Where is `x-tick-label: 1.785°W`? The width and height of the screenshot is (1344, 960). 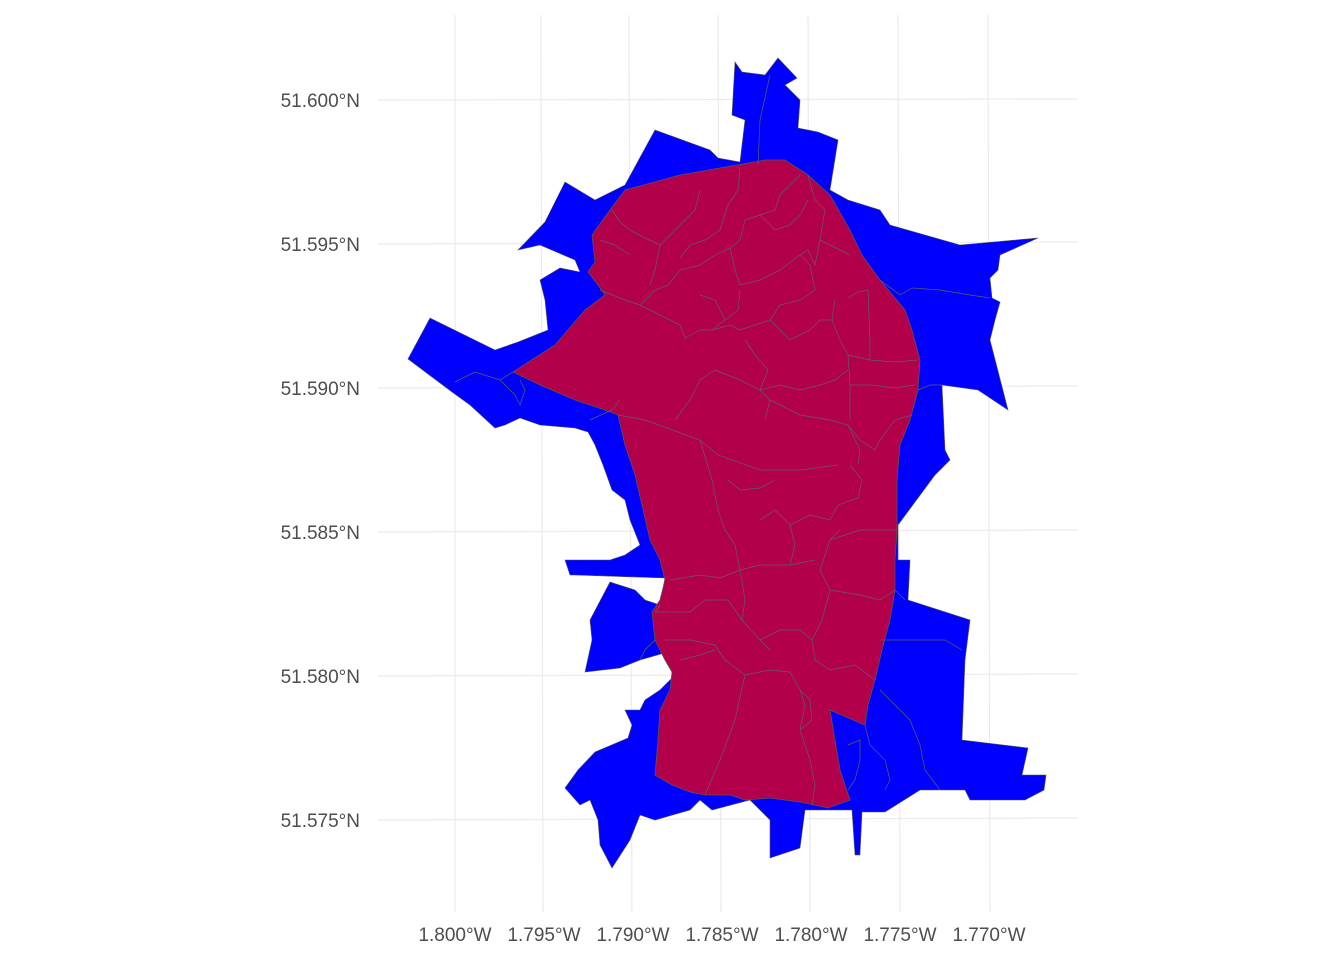 x-tick-label: 1.785°W is located at coordinates (721, 935).